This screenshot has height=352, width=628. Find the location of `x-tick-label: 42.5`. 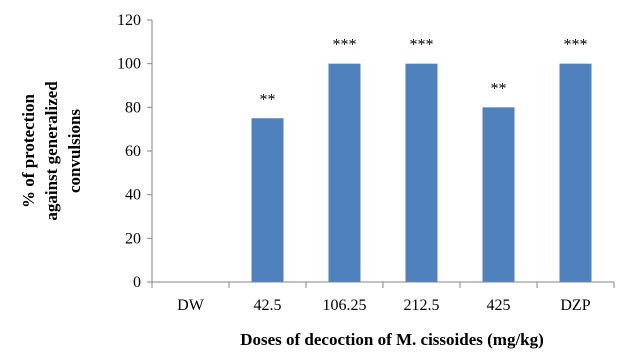

x-tick-label: 42.5 is located at coordinates (268, 305).